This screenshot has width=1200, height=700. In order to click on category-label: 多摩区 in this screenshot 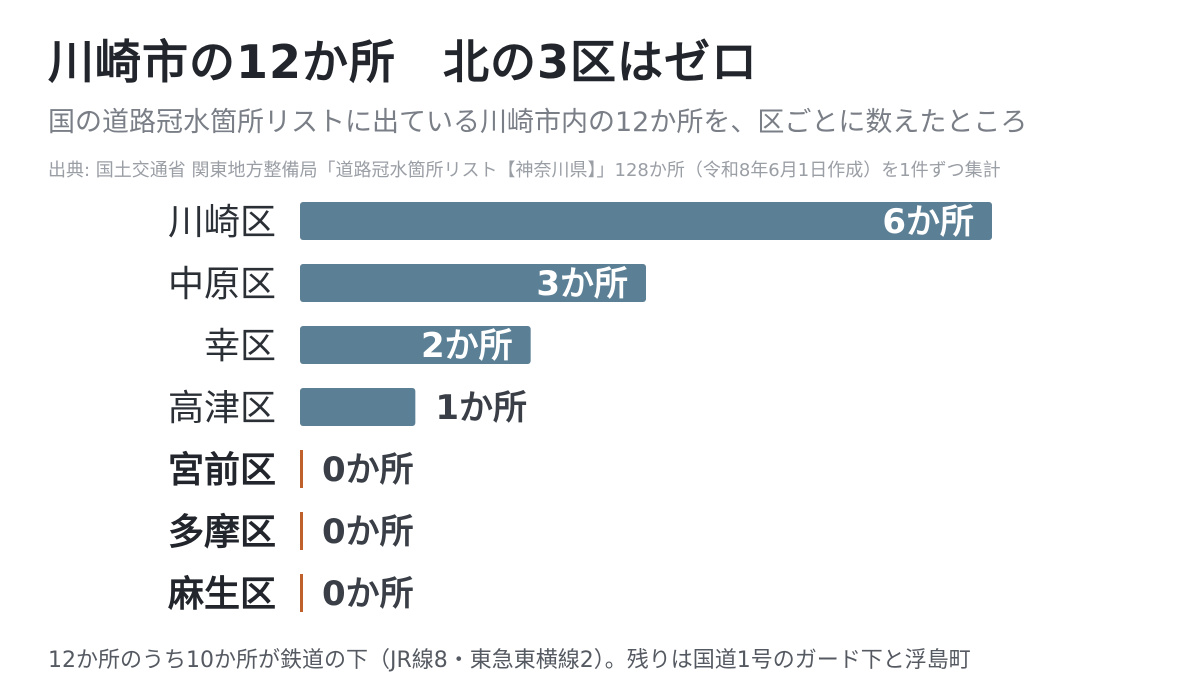, I will do `click(222, 532)`.